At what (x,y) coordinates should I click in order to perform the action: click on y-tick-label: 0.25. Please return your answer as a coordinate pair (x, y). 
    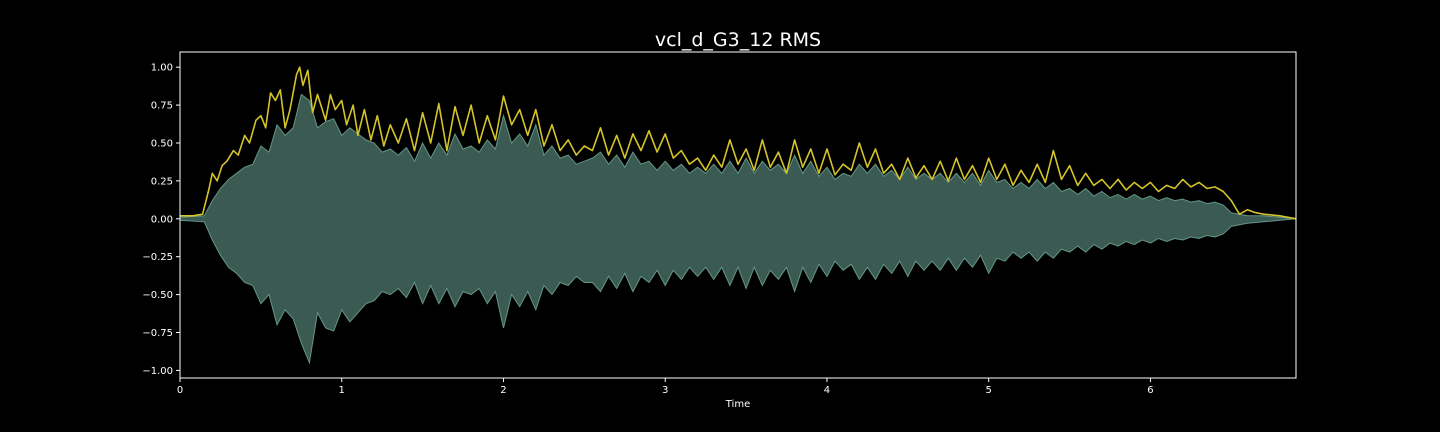
    Looking at the image, I should click on (162, 181).